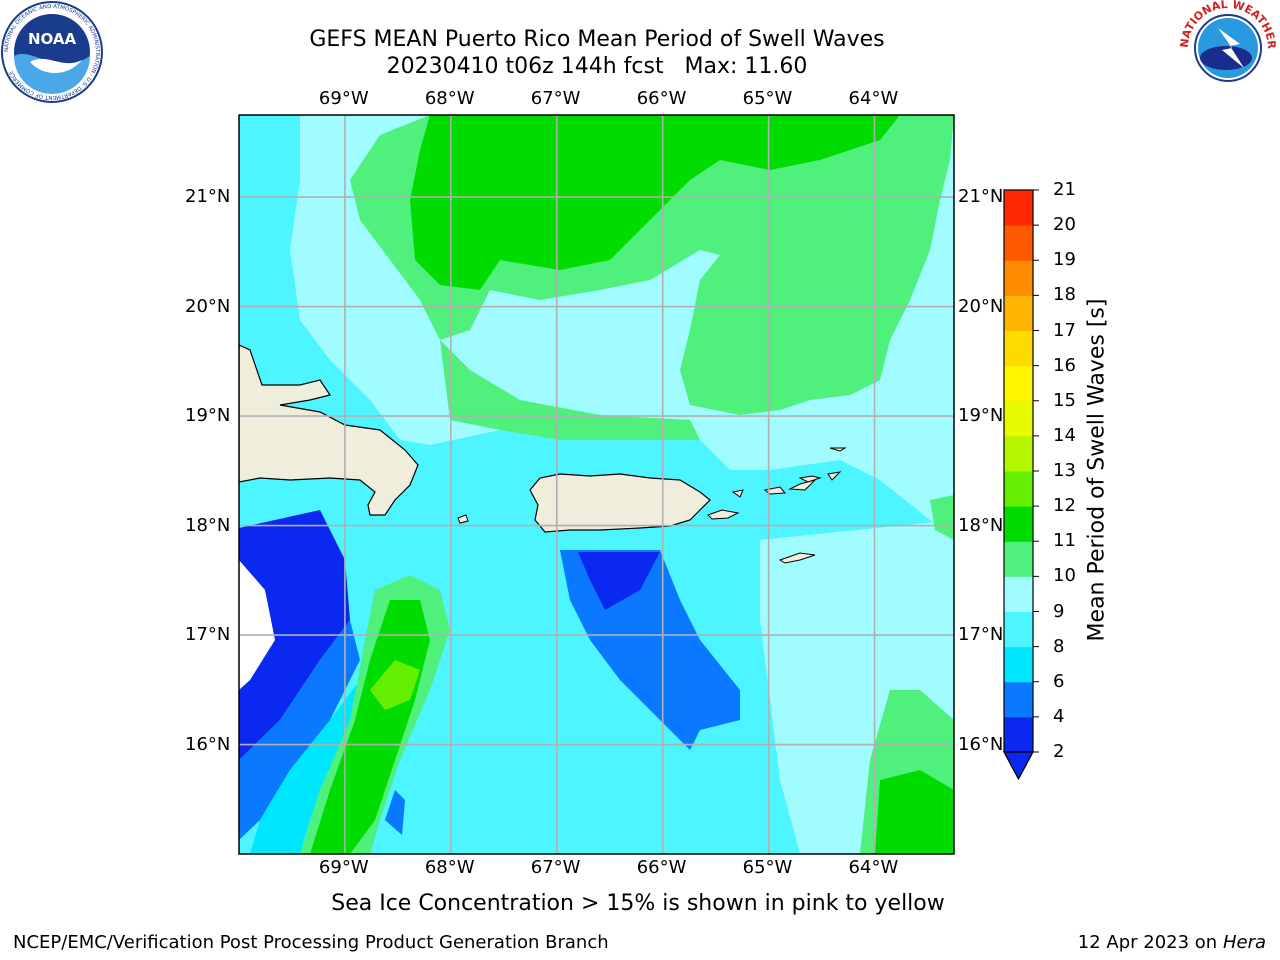 The height and width of the screenshot is (960, 1280). I want to click on colorbar-tick-label: 9, so click(1059, 611).